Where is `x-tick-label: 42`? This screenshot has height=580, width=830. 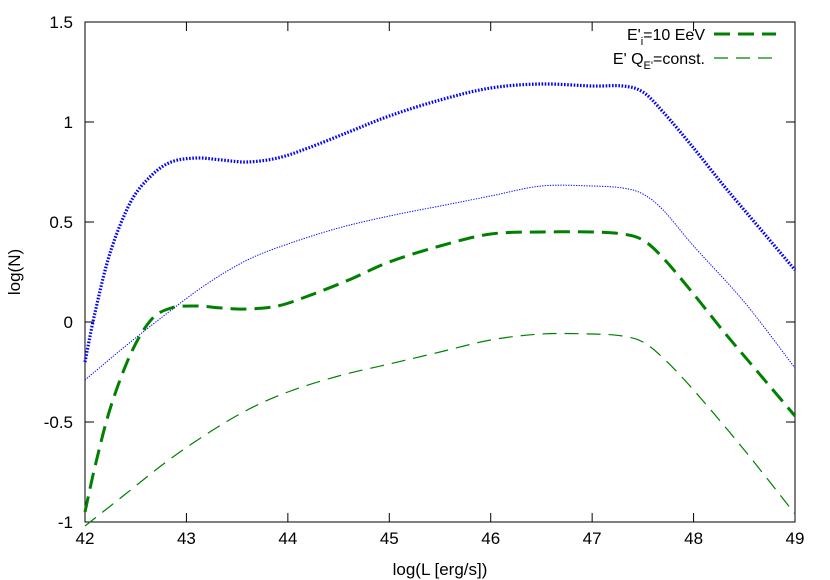
x-tick-label: 42 is located at coordinates (85, 538).